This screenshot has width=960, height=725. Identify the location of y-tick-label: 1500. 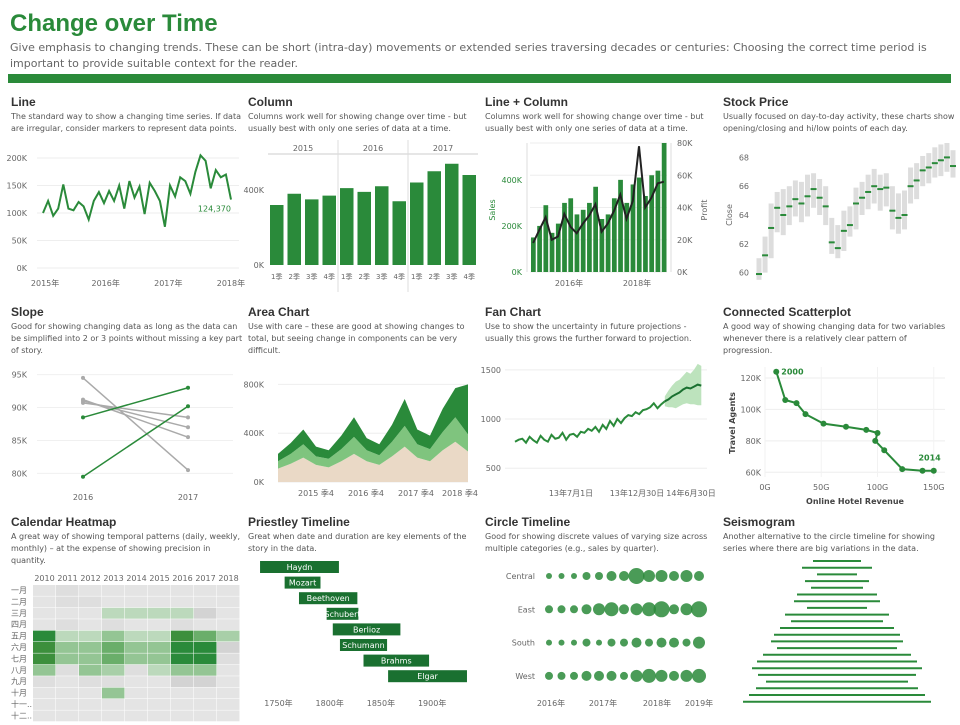
(491, 370).